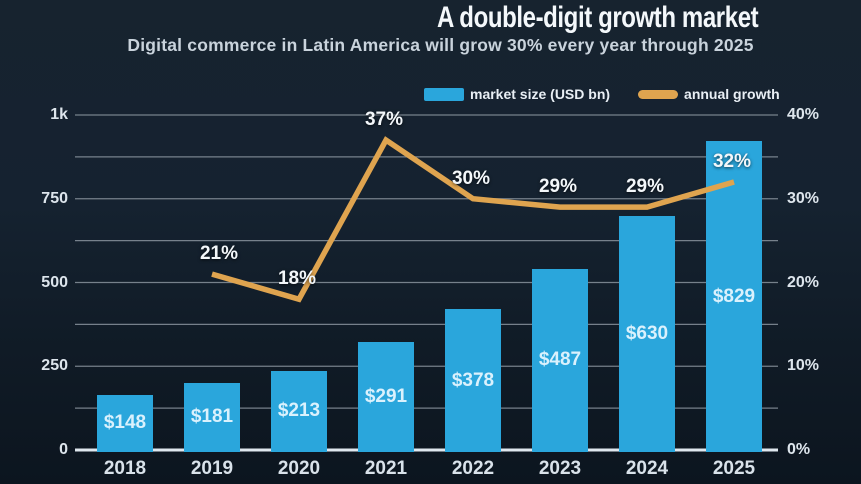 Image resolution: width=861 pixels, height=484 pixels. What do you see at coordinates (212, 468) in the screenshot?
I see `x-axis-label-2019: 2019` at bounding box center [212, 468].